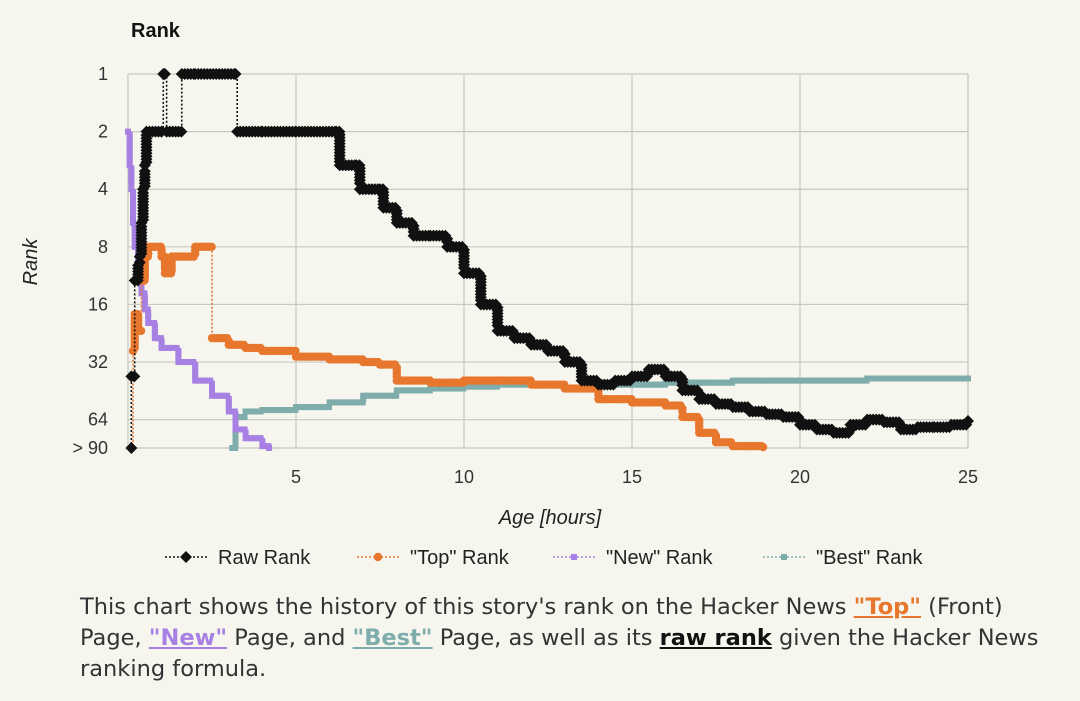 The height and width of the screenshot is (701, 1080). I want to click on legend-label: Raw Rank, so click(264, 558).